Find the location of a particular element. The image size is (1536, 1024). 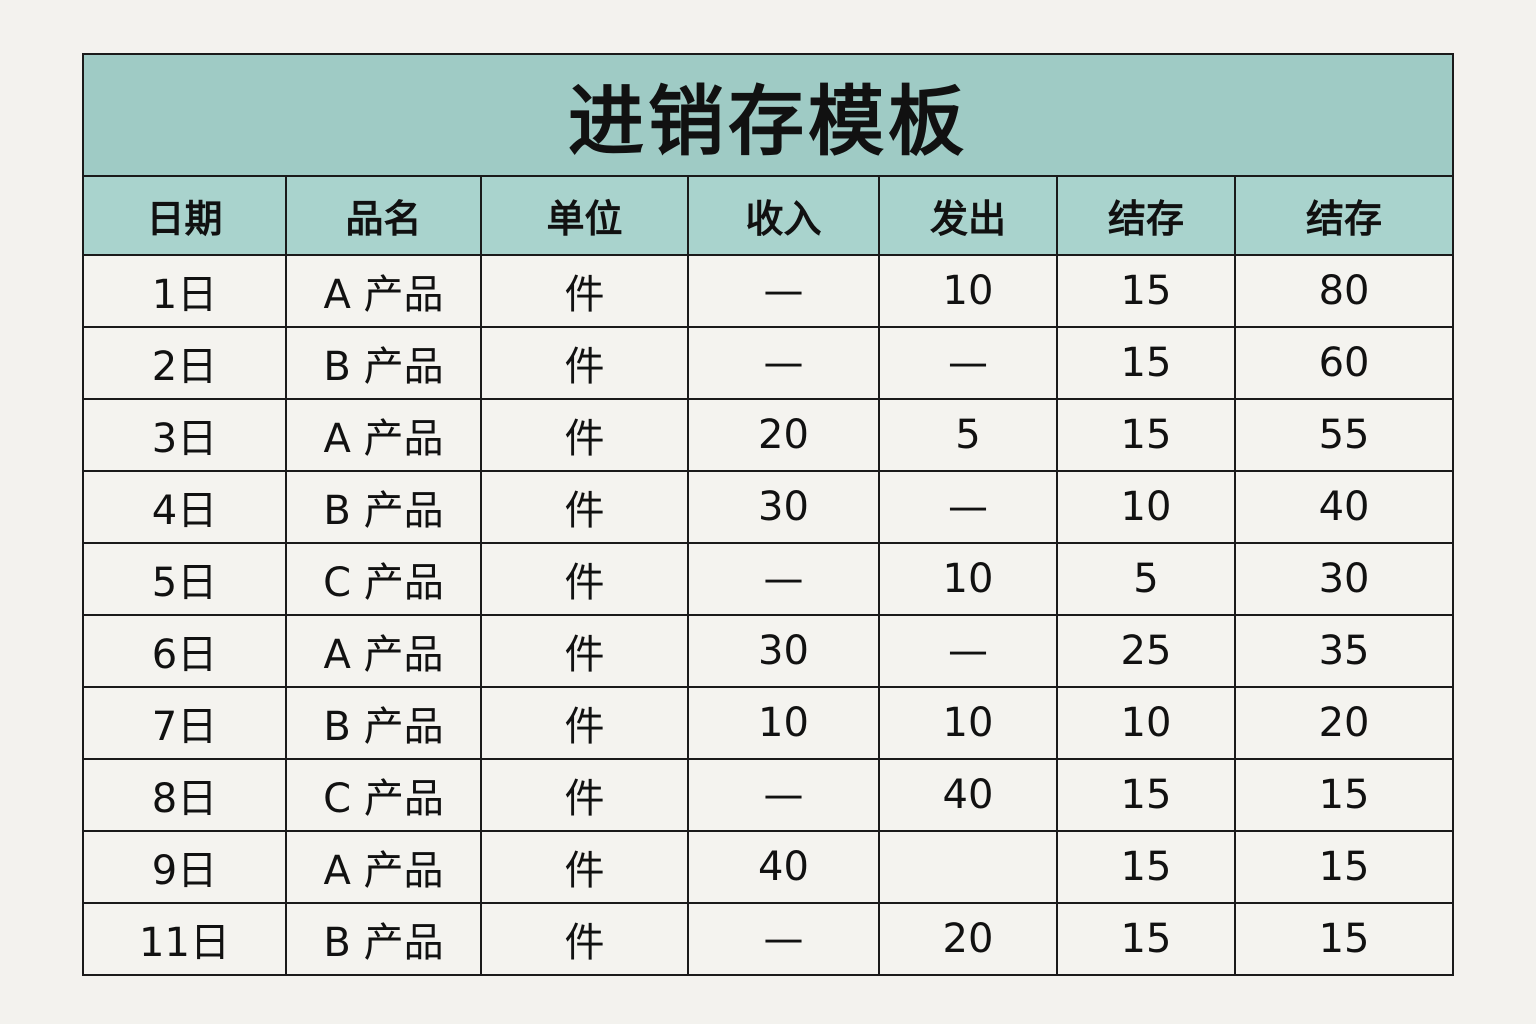

table-cell: 5日 is located at coordinates (184, 579).